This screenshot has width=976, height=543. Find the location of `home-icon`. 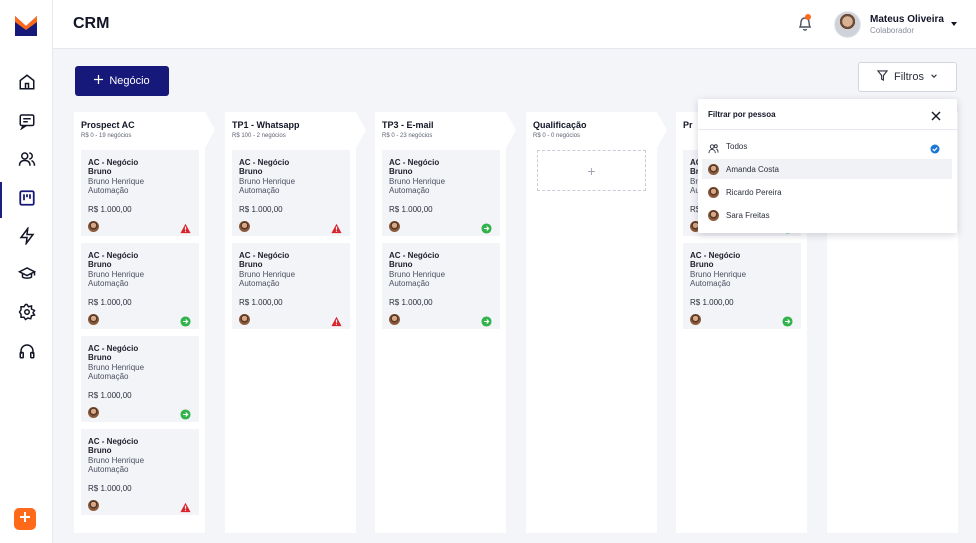

home-icon is located at coordinates (27, 84).